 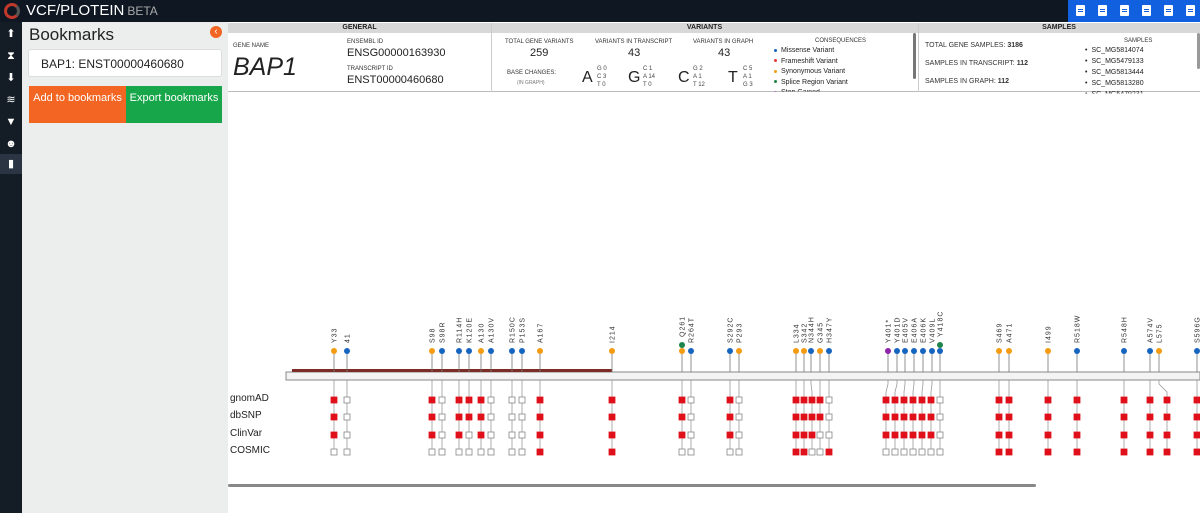 I want to click on add-to-bookmarks-button: Add to bookmarks, so click(x=77, y=104).